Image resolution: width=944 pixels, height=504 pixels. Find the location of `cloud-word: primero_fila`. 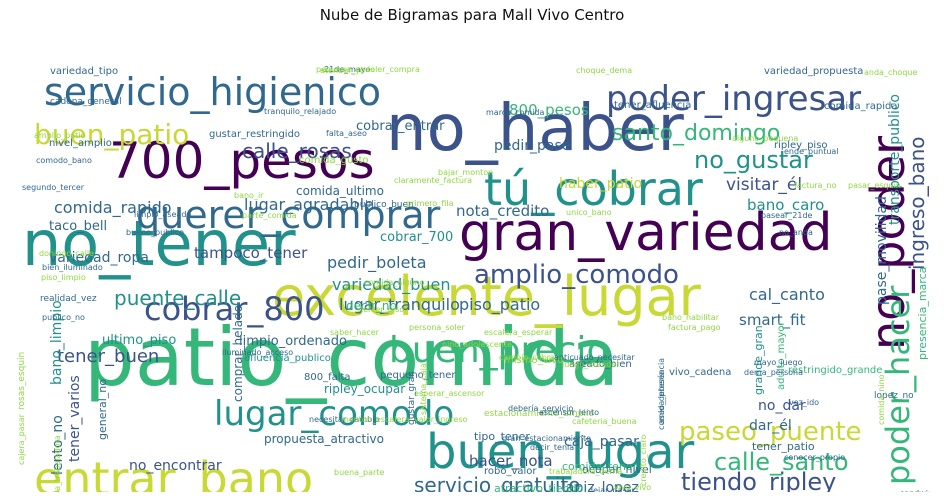

cloud-word: primero_fila is located at coordinates (430, 203).